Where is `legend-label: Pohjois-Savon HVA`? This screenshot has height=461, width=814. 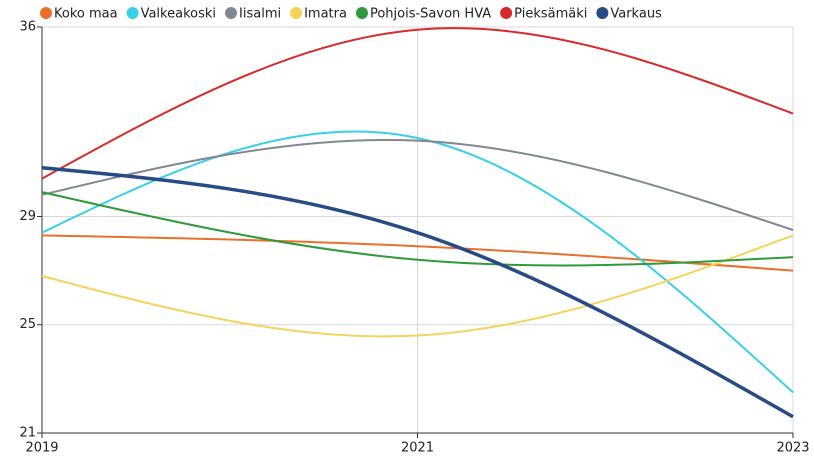
legend-label: Pohjois-Savon HVA is located at coordinates (430, 14).